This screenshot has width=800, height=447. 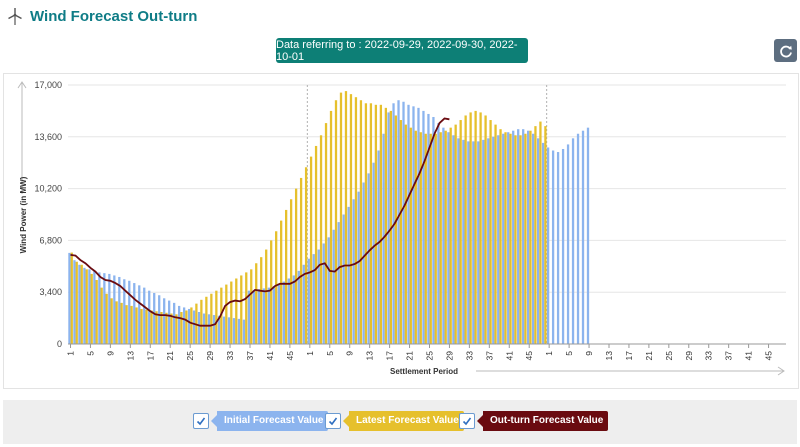 What do you see at coordinates (50, 240) in the screenshot?
I see `y-tick-label: 6,800` at bounding box center [50, 240].